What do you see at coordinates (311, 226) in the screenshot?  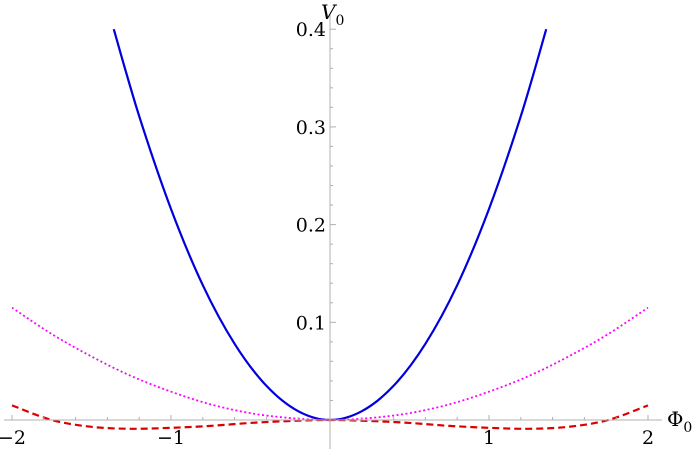 I see `y-tick-label: 0.2` at bounding box center [311, 226].